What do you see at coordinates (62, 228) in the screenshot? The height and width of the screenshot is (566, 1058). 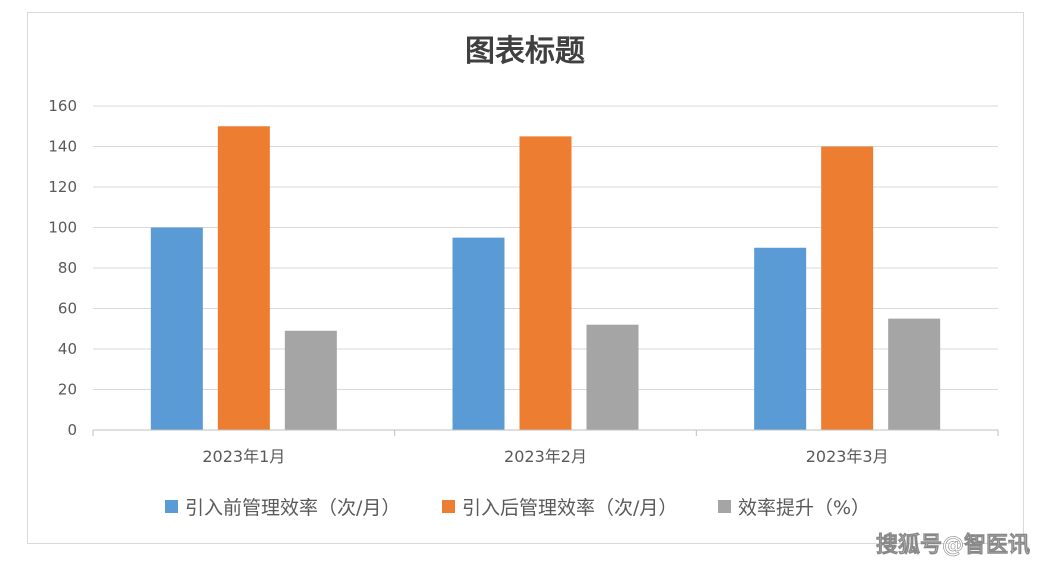 I see `y-tick-label: 100` at bounding box center [62, 228].